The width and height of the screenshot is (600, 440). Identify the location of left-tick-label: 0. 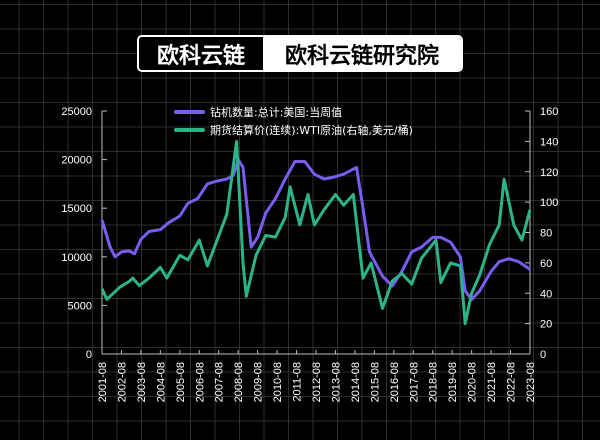
(89, 355).